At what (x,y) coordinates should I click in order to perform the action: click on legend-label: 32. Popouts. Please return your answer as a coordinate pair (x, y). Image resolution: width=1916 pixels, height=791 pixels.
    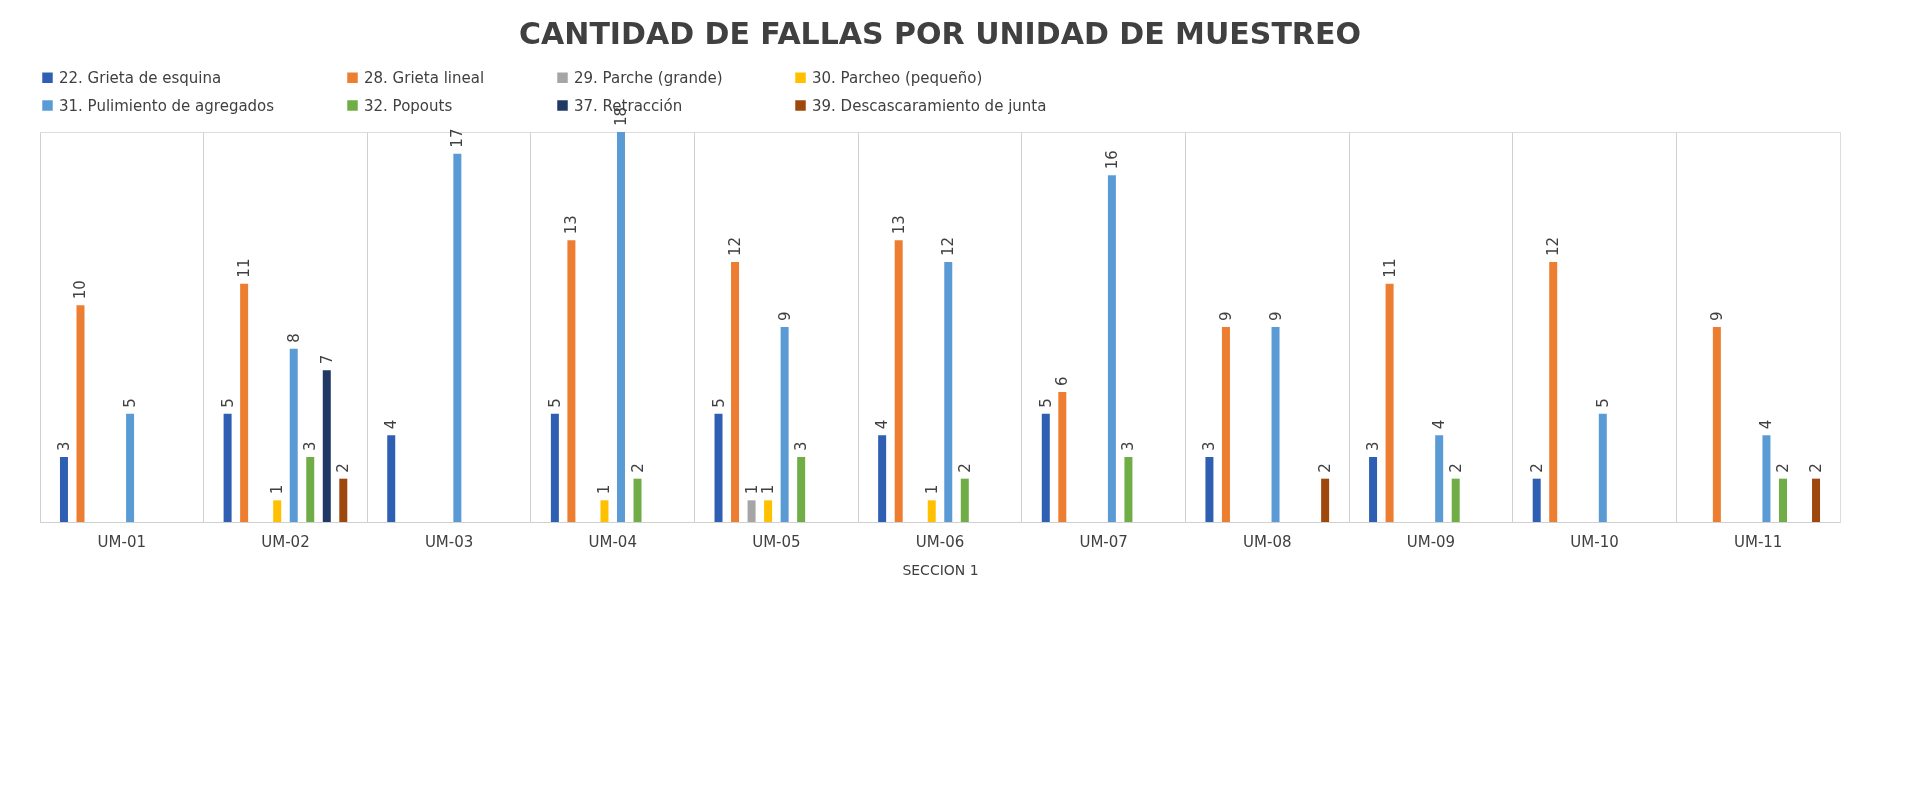
    Looking at the image, I should click on (408, 105).